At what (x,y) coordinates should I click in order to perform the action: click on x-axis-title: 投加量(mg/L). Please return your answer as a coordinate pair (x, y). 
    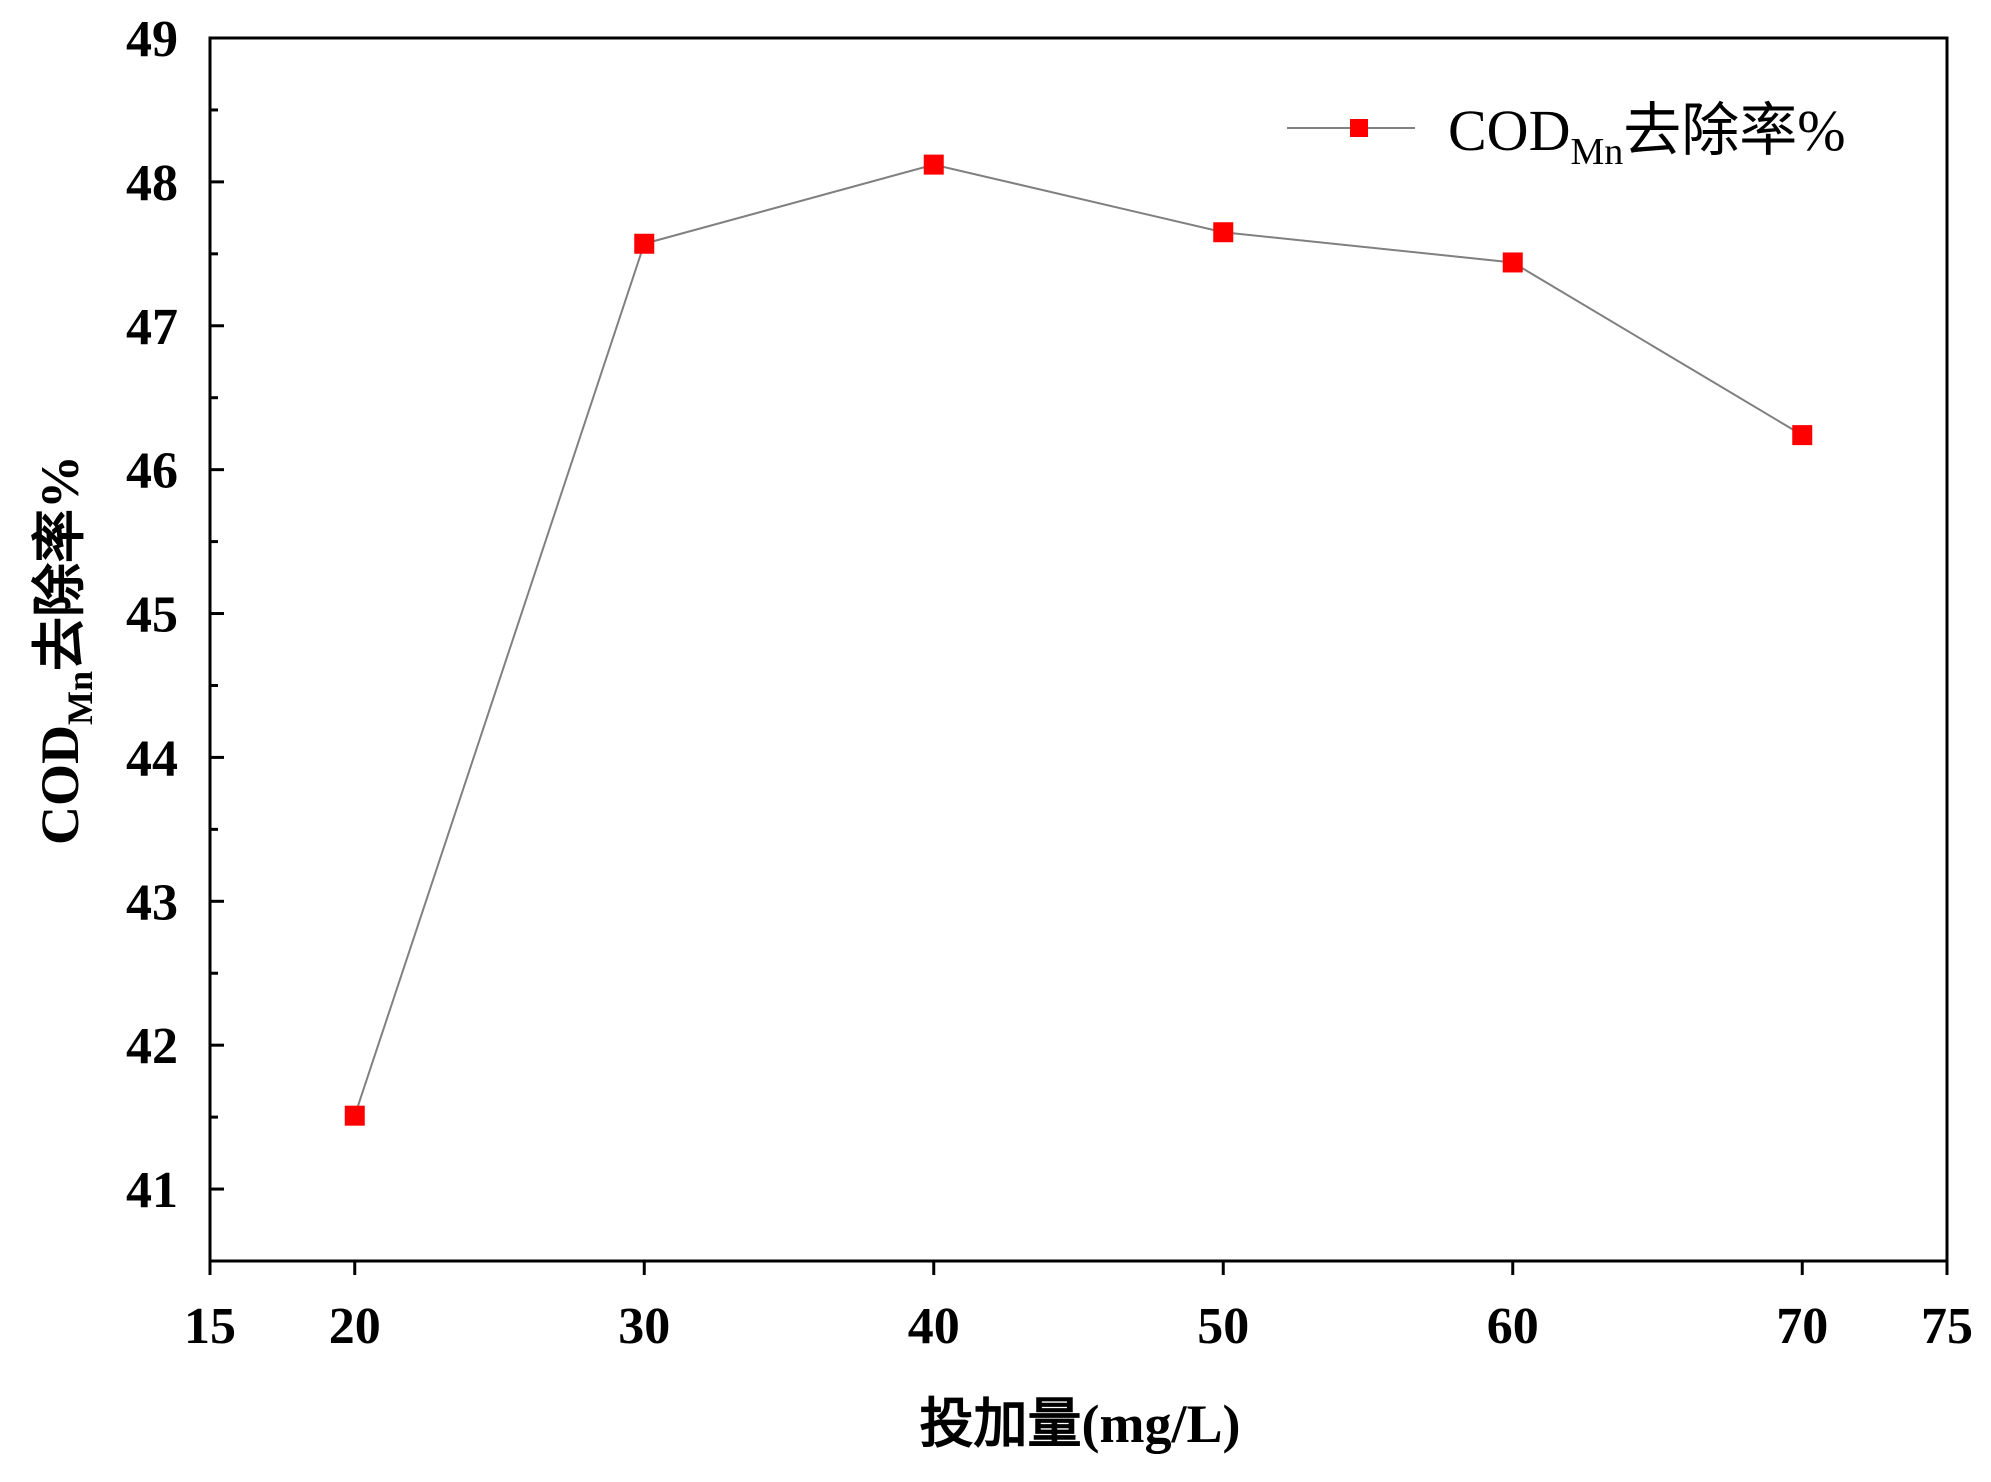
    Looking at the image, I should click on (1080, 1424).